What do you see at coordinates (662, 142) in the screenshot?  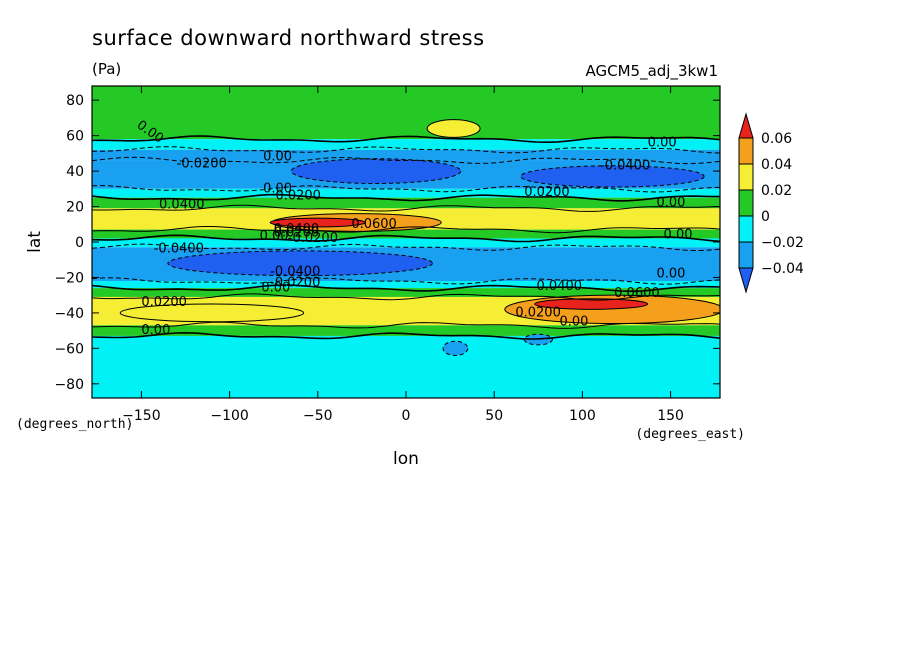 I see `contour-label-18: 0.00` at bounding box center [662, 142].